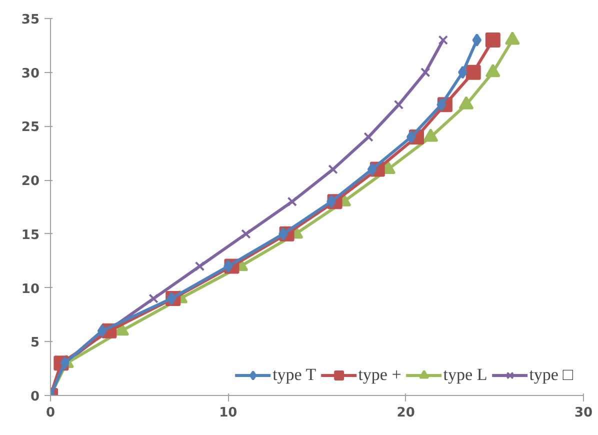 This screenshot has height=435, width=598. Describe the element at coordinates (228, 413) in the screenshot. I see `x-tick-label: 10` at that location.